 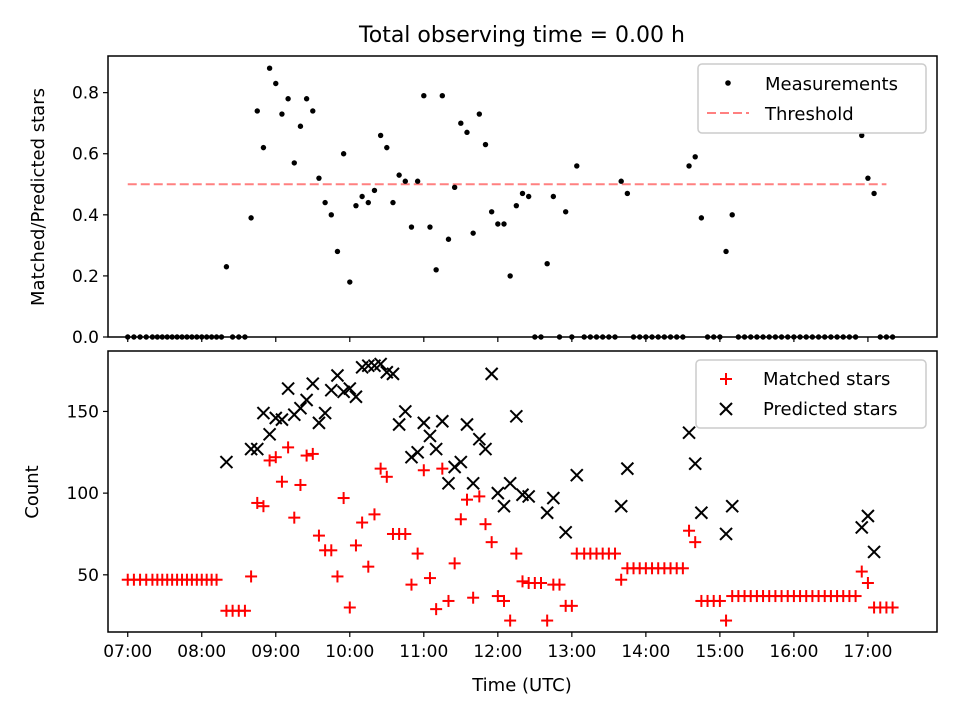 I want to click on legend-predicted-marker, so click(x=726, y=409).